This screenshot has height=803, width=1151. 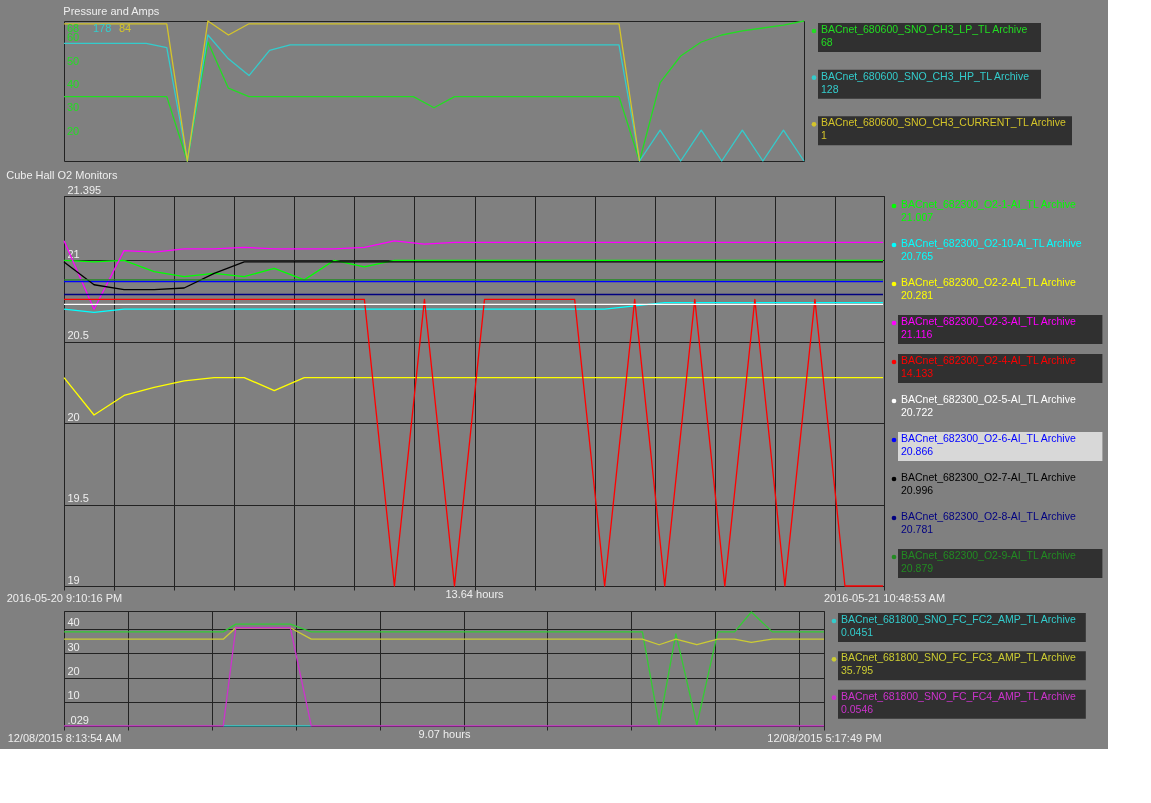 I want to click on text: BACnet_682300_O2-6-AI_TL Archive, so click(x=988, y=438).